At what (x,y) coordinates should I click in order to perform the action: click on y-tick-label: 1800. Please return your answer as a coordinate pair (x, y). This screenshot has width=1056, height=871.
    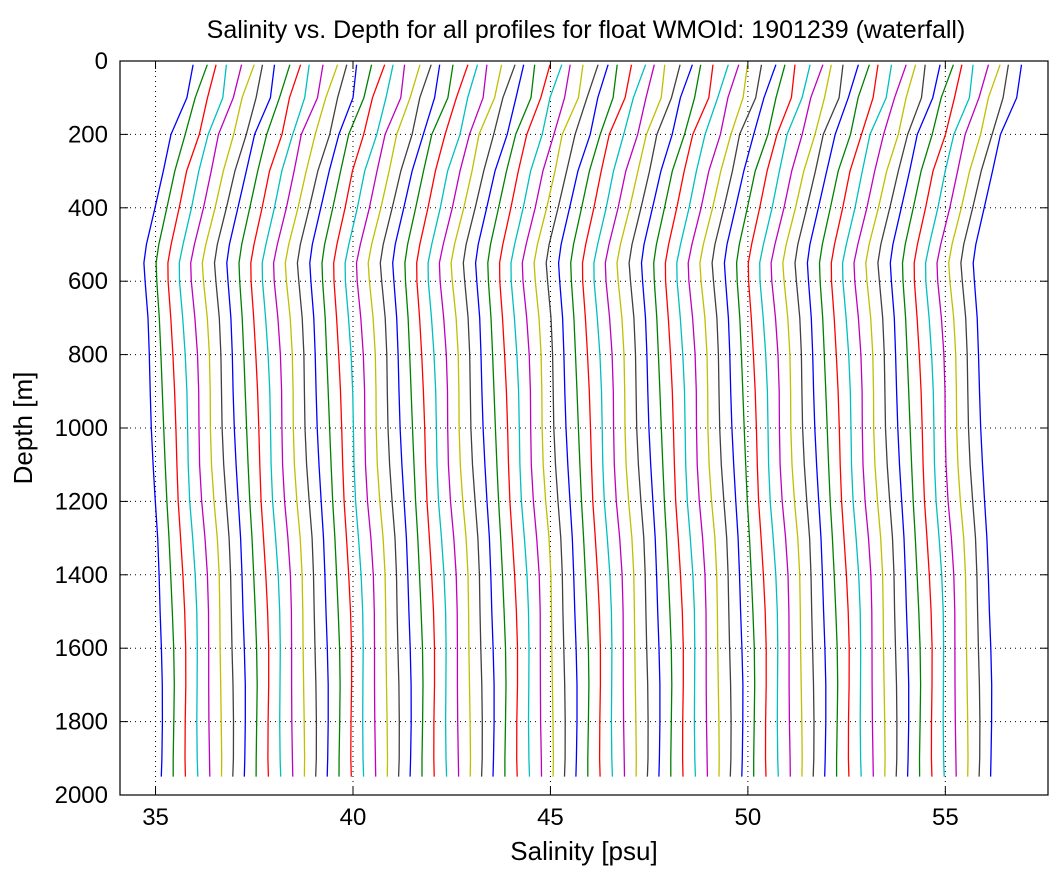
    Looking at the image, I should click on (81, 722).